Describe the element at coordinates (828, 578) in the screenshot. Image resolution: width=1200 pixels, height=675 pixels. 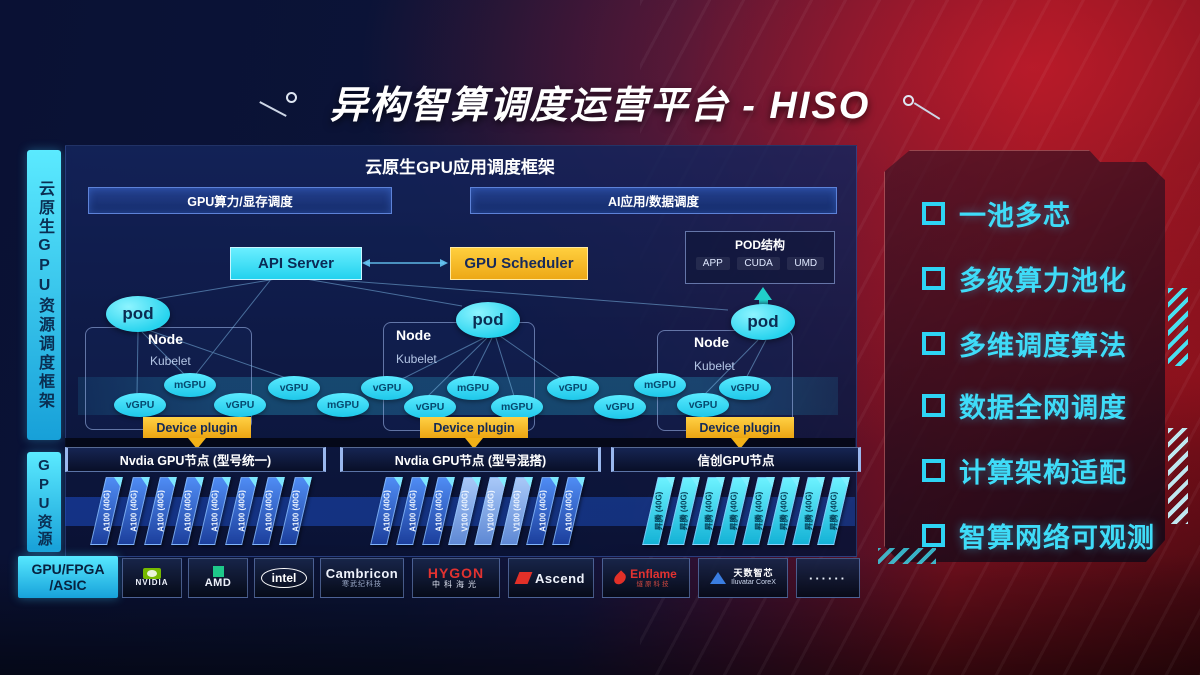
I see `vendor-more: ······` at that location.